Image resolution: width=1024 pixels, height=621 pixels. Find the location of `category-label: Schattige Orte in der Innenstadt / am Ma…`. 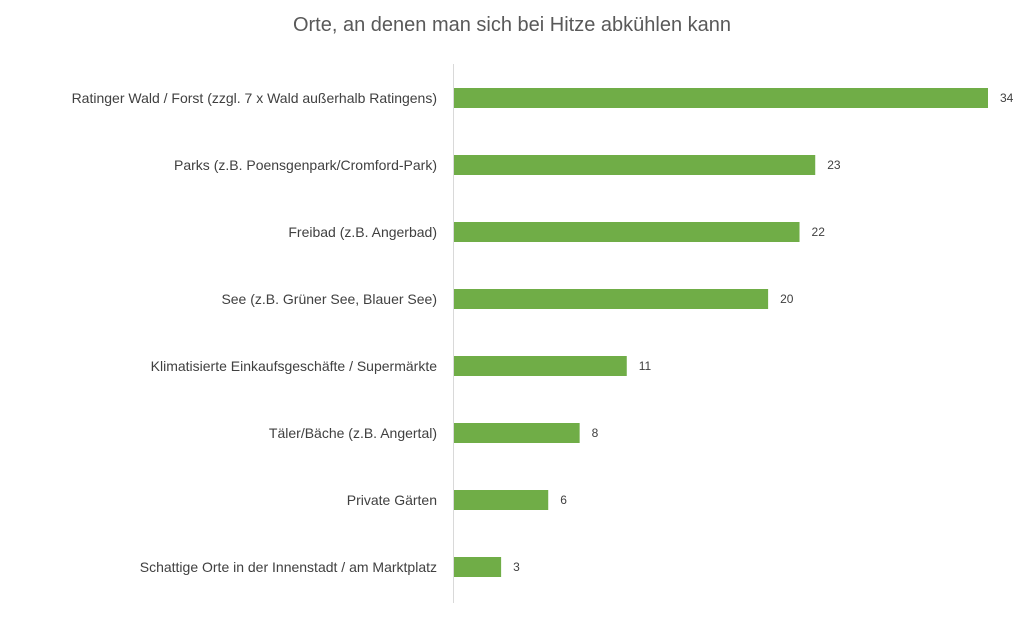

category-label: Schattige Orte in der Innenstadt / am Ma… is located at coordinates (288, 567).